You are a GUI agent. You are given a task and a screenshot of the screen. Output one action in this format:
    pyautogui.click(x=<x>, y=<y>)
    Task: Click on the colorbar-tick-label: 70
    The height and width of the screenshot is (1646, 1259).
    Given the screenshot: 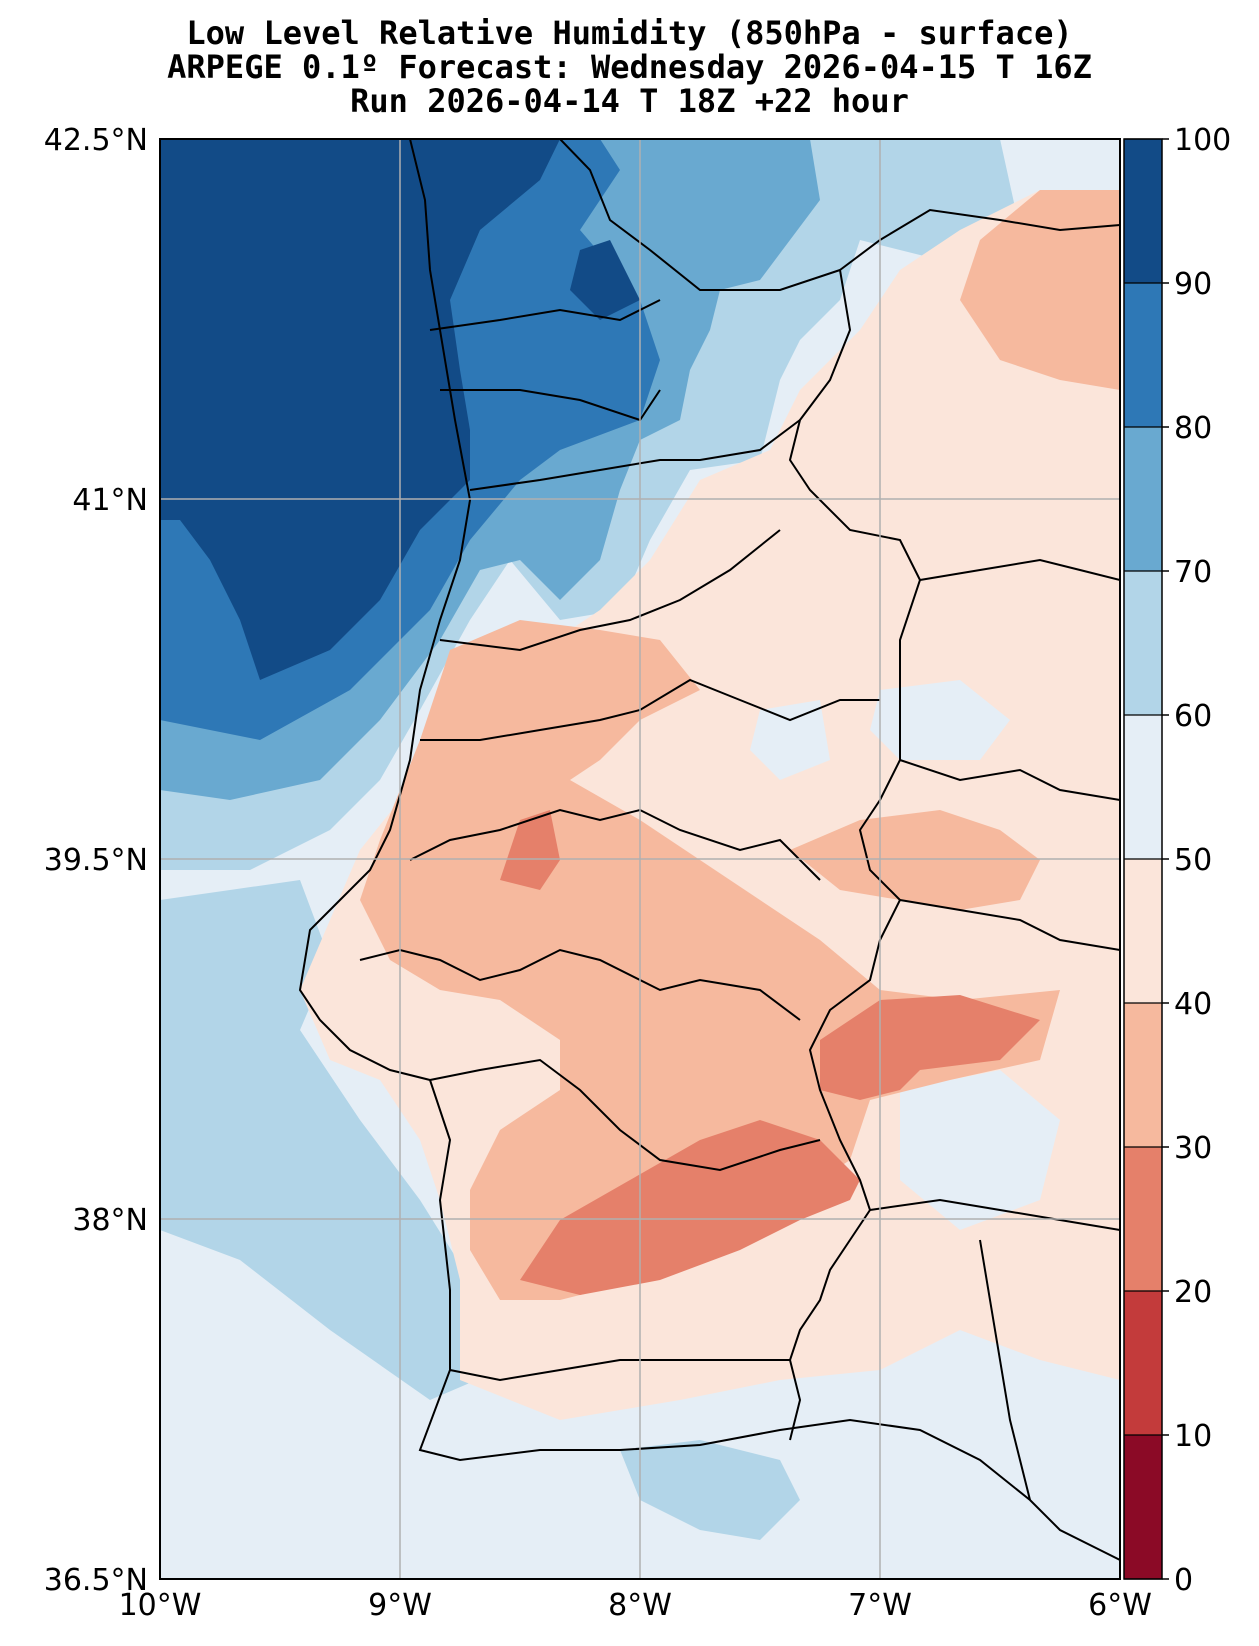 What is the action you would take?
    pyautogui.click(x=1193, y=572)
    